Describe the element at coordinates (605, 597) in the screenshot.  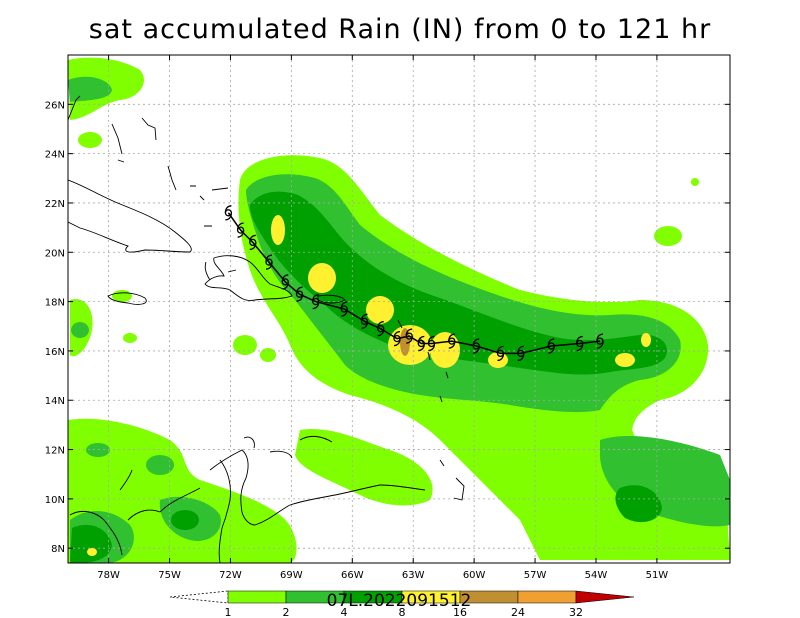
I see `colorbar-segment-over` at that location.